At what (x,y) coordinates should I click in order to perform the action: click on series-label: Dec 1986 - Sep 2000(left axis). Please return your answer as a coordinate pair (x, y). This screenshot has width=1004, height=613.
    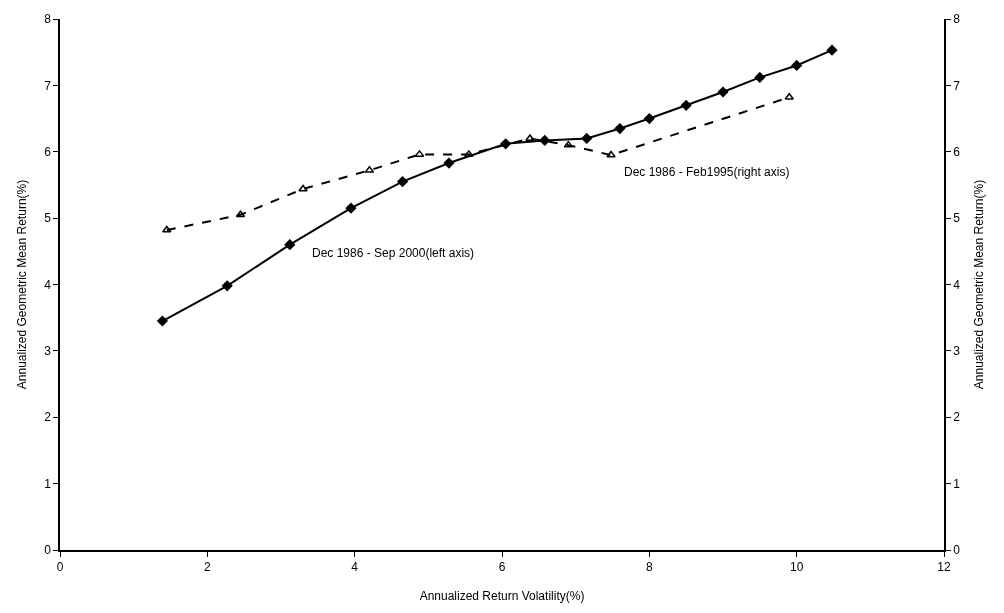
    Looking at the image, I should click on (393, 253).